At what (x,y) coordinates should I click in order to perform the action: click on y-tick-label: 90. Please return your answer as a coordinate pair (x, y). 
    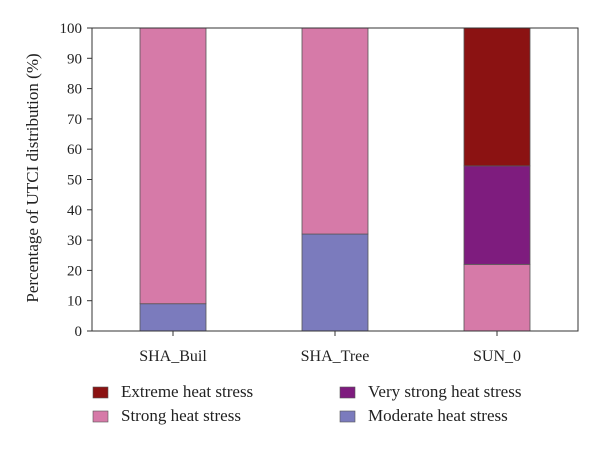
    Looking at the image, I should click on (74, 59).